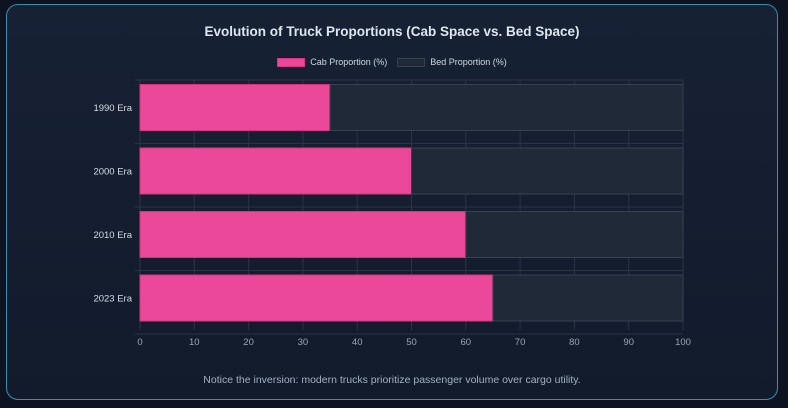  I want to click on y-tick-label: 2000 Era, so click(112, 172).